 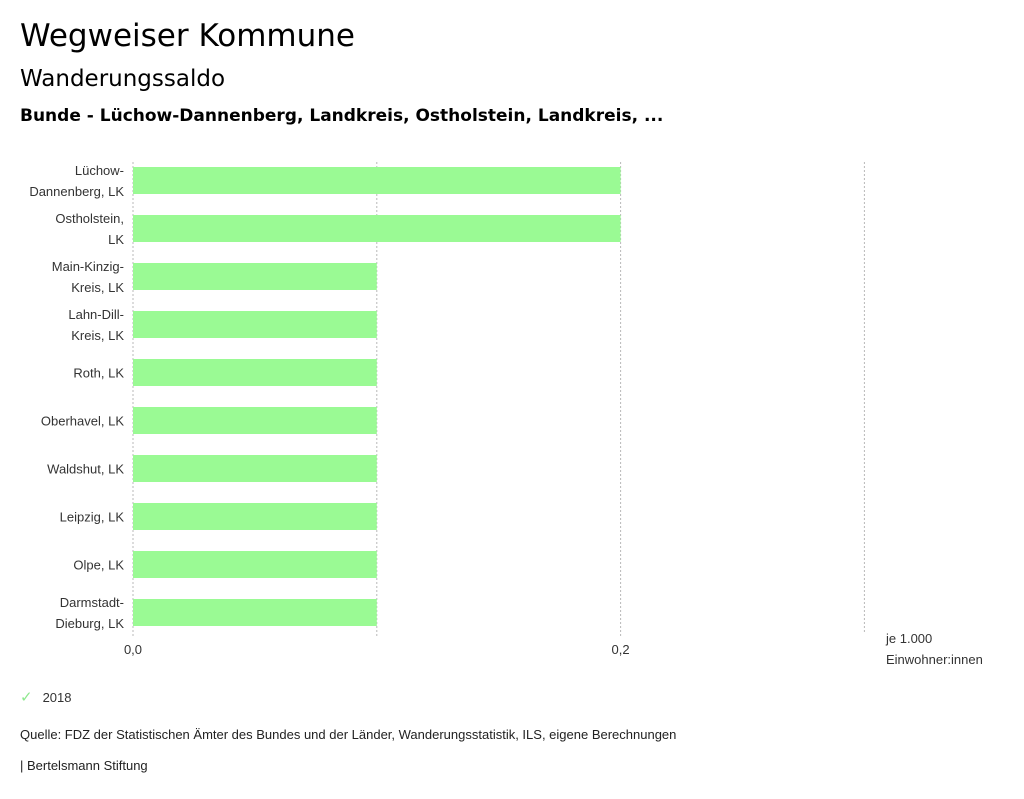 I want to click on category-label: Oberhavel, LK, so click(x=82, y=421).